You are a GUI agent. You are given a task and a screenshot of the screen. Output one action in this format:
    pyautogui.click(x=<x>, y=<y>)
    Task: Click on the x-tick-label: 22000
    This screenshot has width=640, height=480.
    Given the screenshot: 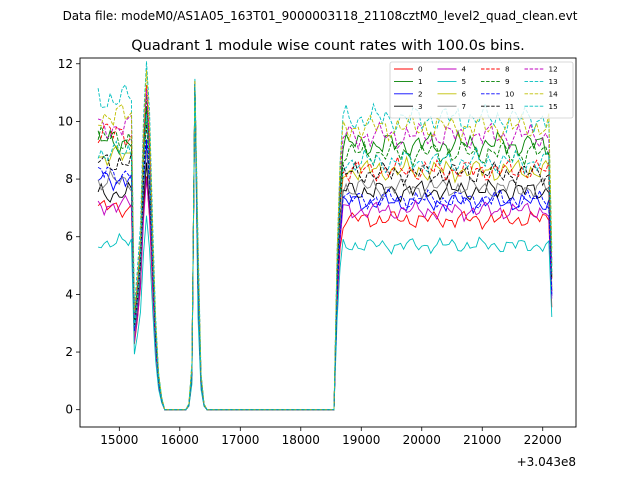 What is the action you would take?
    pyautogui.click(x=543, y=440)
    